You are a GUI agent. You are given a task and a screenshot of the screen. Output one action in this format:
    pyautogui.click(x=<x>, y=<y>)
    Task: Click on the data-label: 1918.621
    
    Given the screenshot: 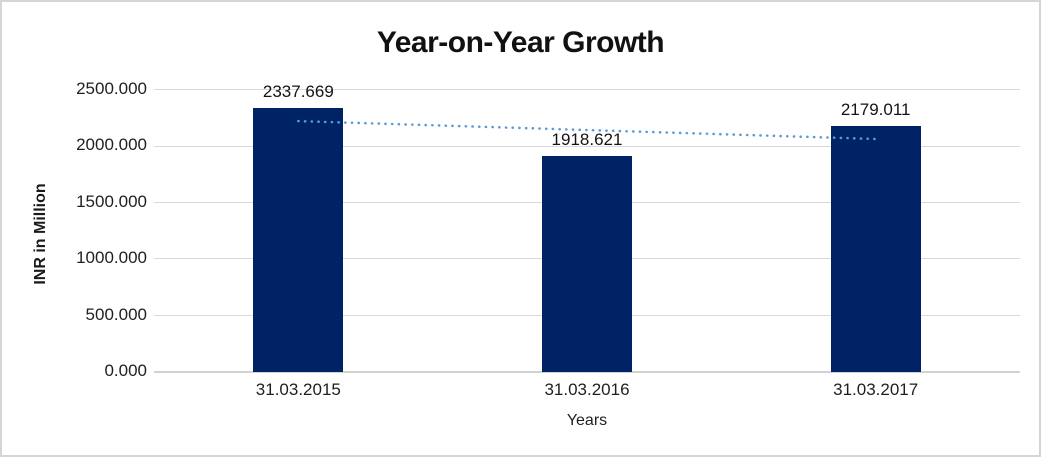 What is the action you would take?
    pyautogui.click(x=587, y=139)
    